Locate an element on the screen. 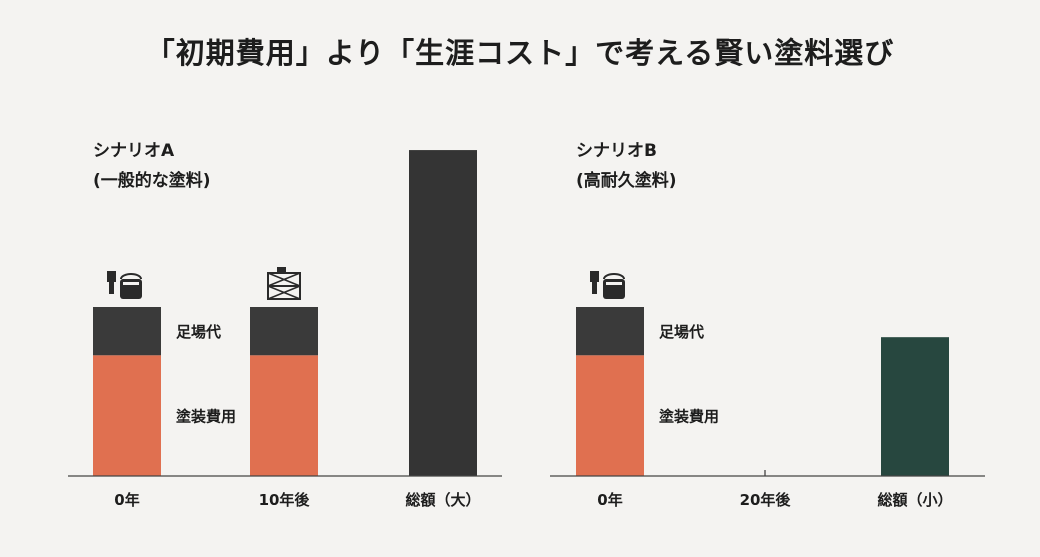  panel-subtitle: (一般的な塗料) is located at coordinates (152, 180).